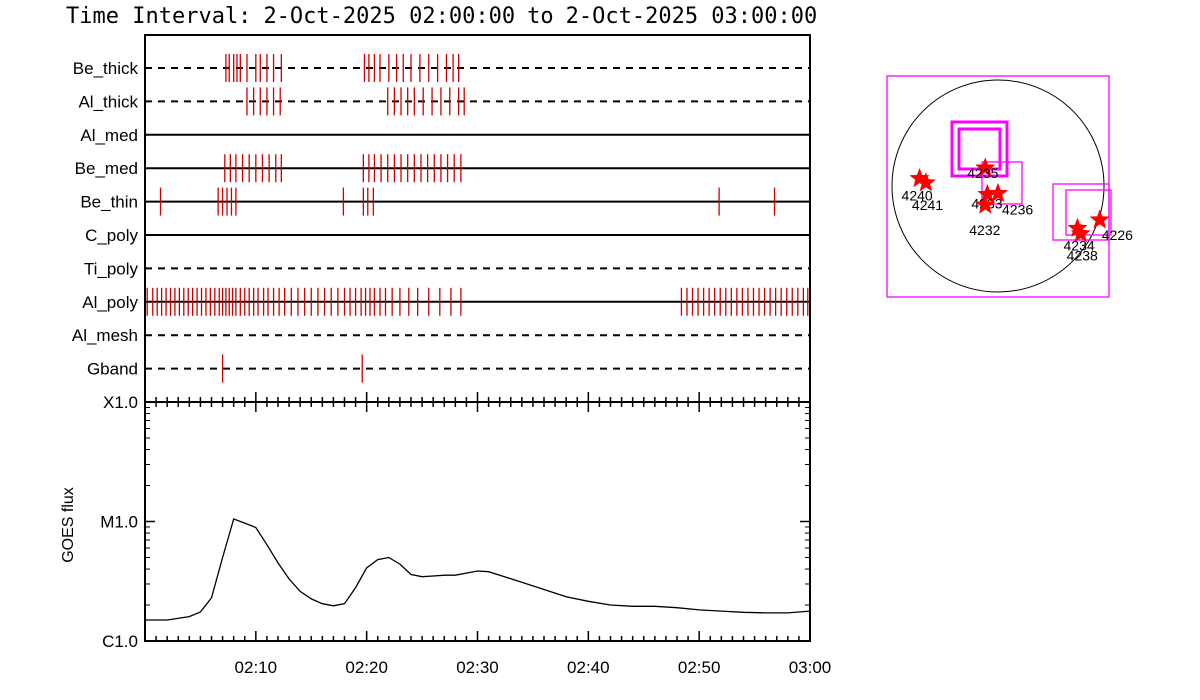 The width and height of the screenshot is (1200, 700). What do you see at coordinates (110, 302) in the screenshot?
I see `row-label-al_poly: Al_poly` at bounding box center [110, 302].